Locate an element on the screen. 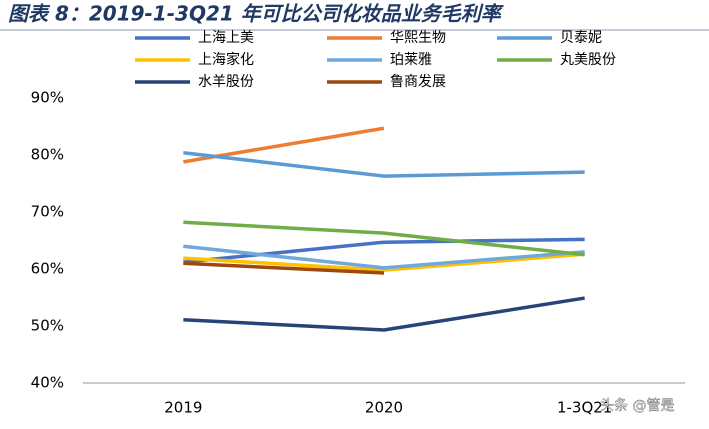 This screenshot has width=709, height=429. y-tick-label: 80% is located at coordinates (47, 155).